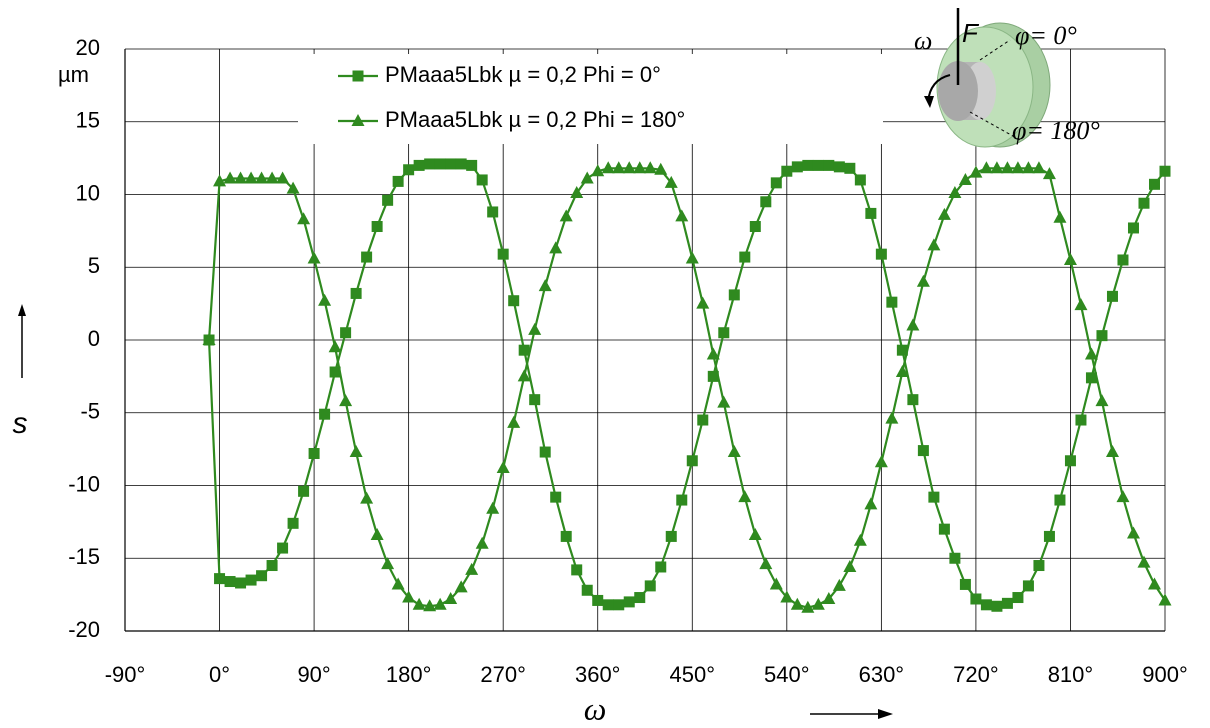 Image resolution: width=1210 pixels, height=728 pixels. I want to click on y-arrow-head, so click(22, 310).